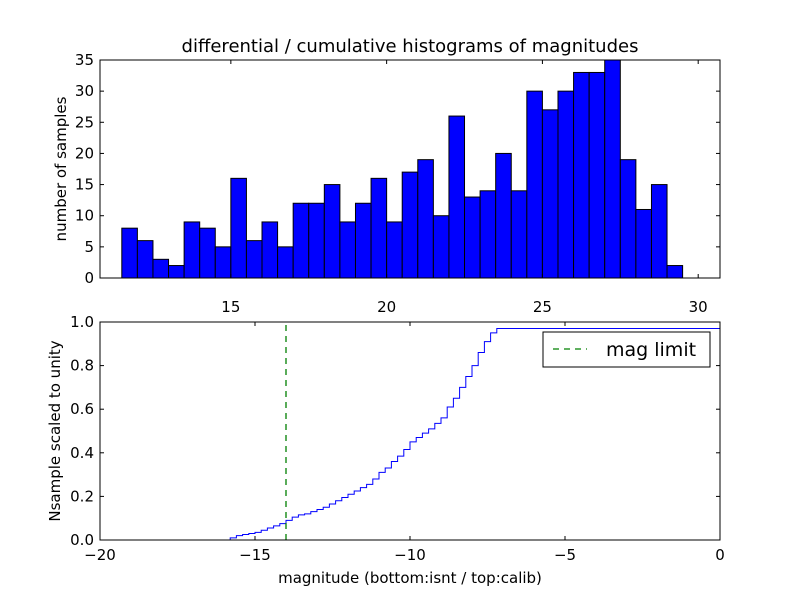  I want to click on top-y-axis-label: number of samples, so click(61, 168).